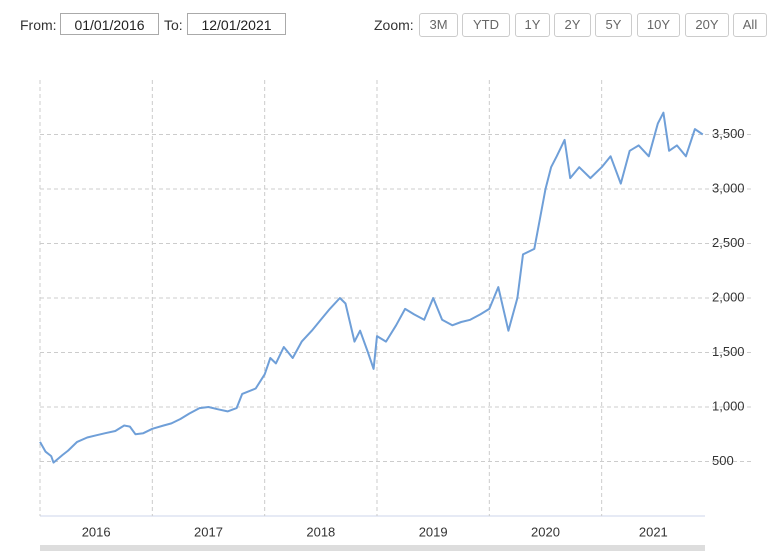 This screenshot has height=551, width=773. I want to click on zoom-button: 10Y, so click(658, 25).